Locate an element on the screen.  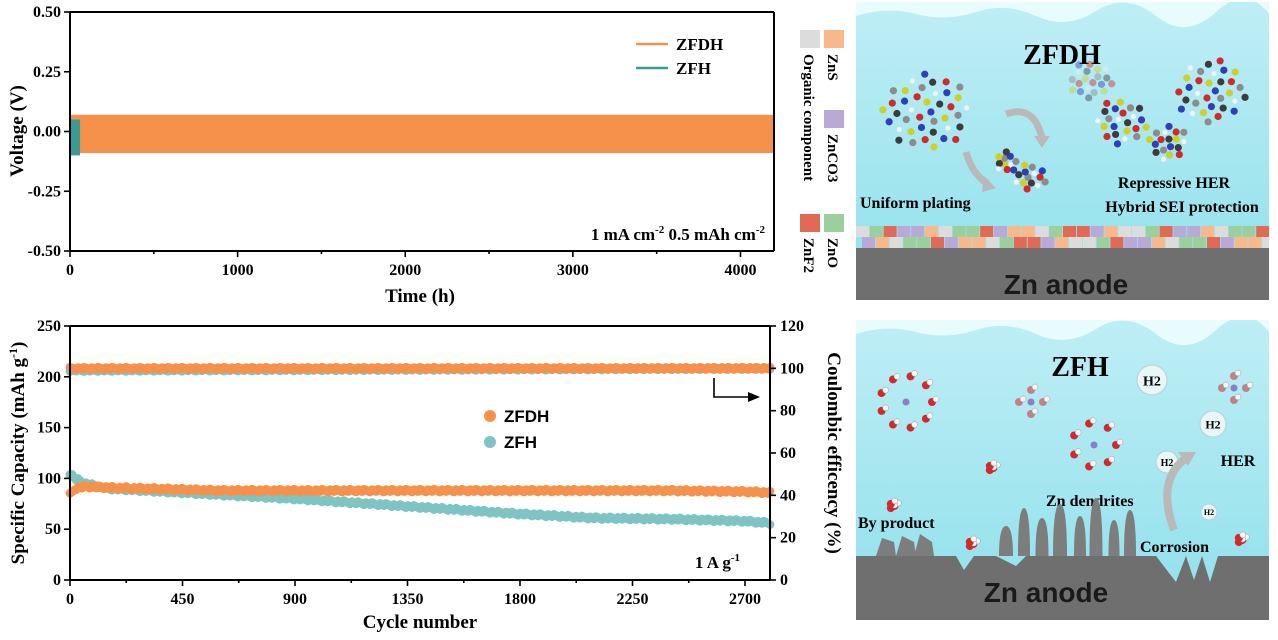
top-x-tick-label: 1000 is located at coordinates (238, 270).